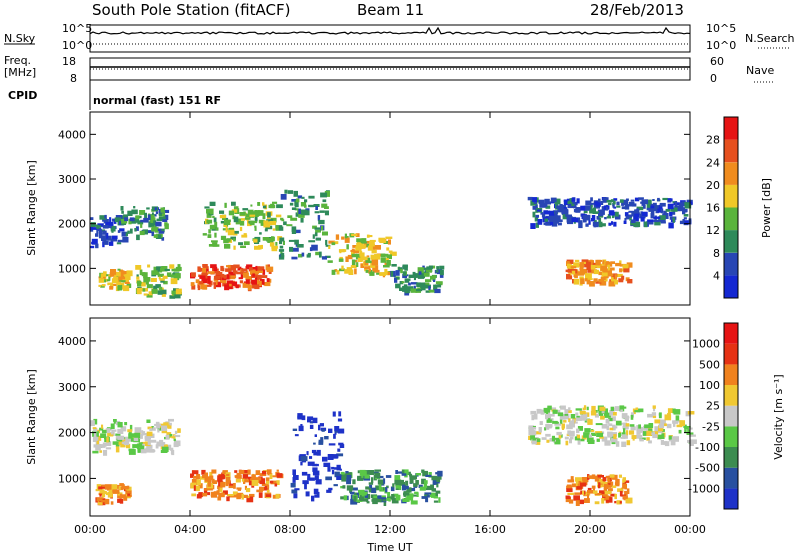 This screenshot has width=800, height=554. Describe the element at coordinates (731, 416) in the screenshot. I see `colorbar-frame` at that location.